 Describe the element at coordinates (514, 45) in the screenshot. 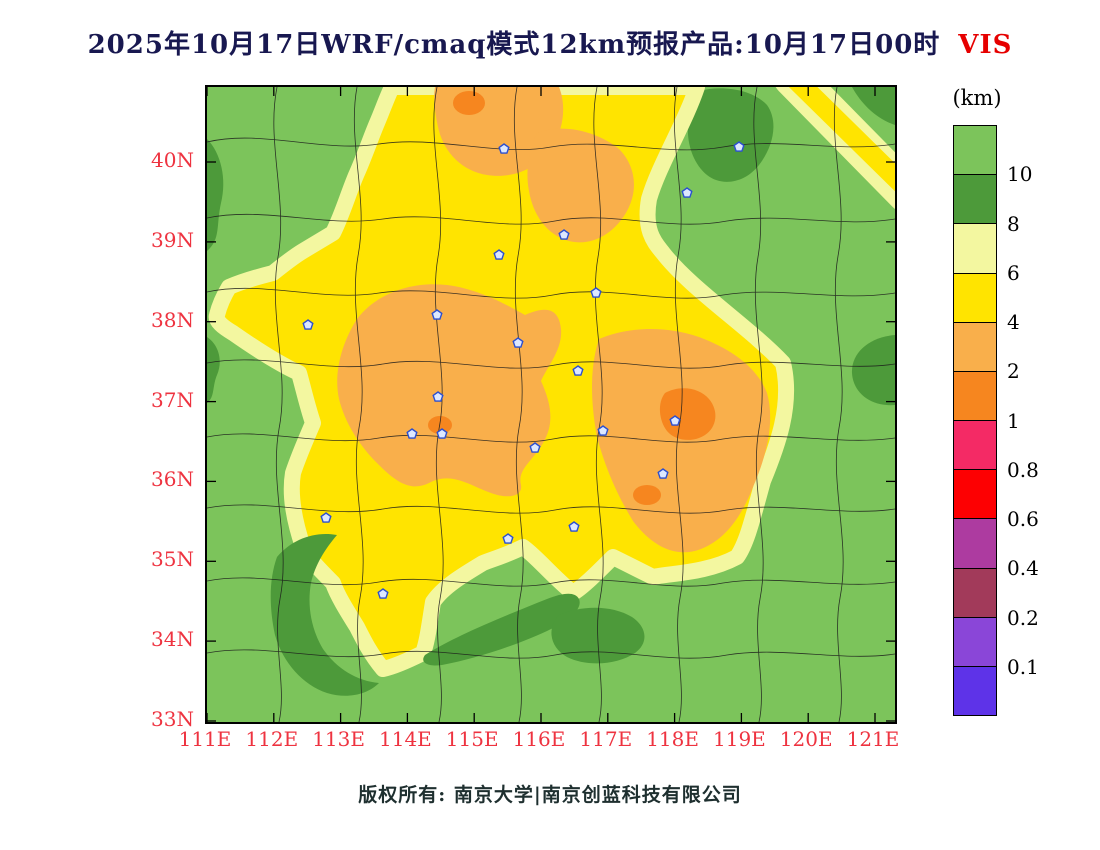

I see `title-text: 2025年10月17日WRF/cmaq模式12km预报产品:10月17日00时` at that location.